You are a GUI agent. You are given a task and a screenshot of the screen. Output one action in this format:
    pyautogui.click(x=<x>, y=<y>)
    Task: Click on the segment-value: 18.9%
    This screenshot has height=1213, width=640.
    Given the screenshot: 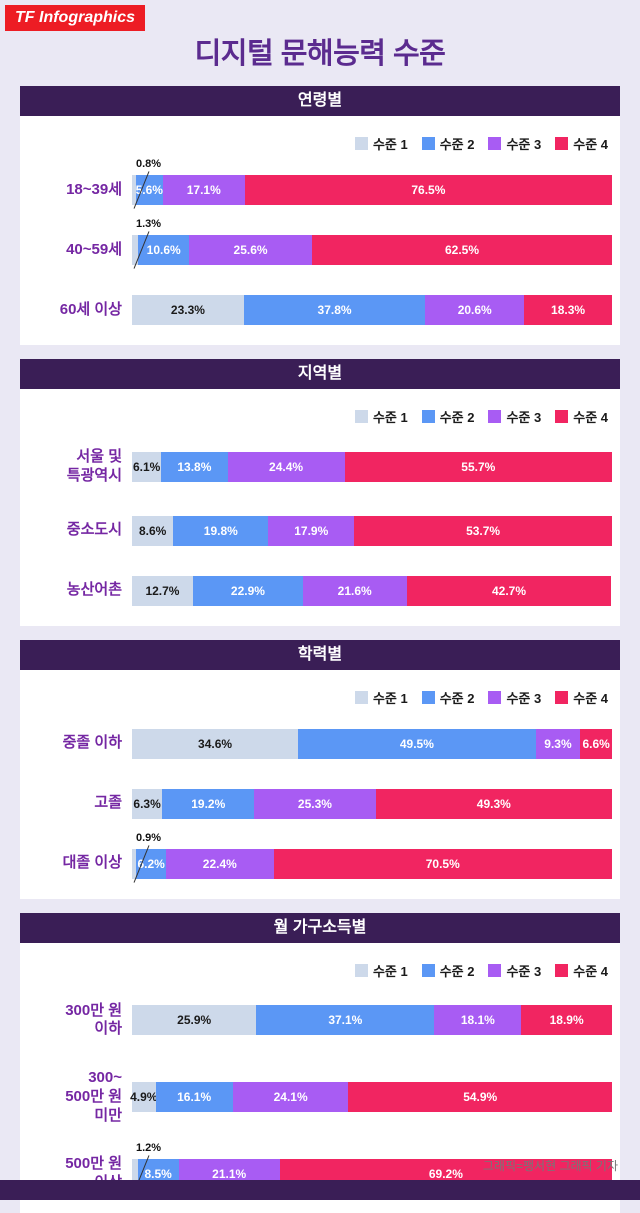 What is the action you would take?
    pyautogui.click(x=566, y=1020)
    